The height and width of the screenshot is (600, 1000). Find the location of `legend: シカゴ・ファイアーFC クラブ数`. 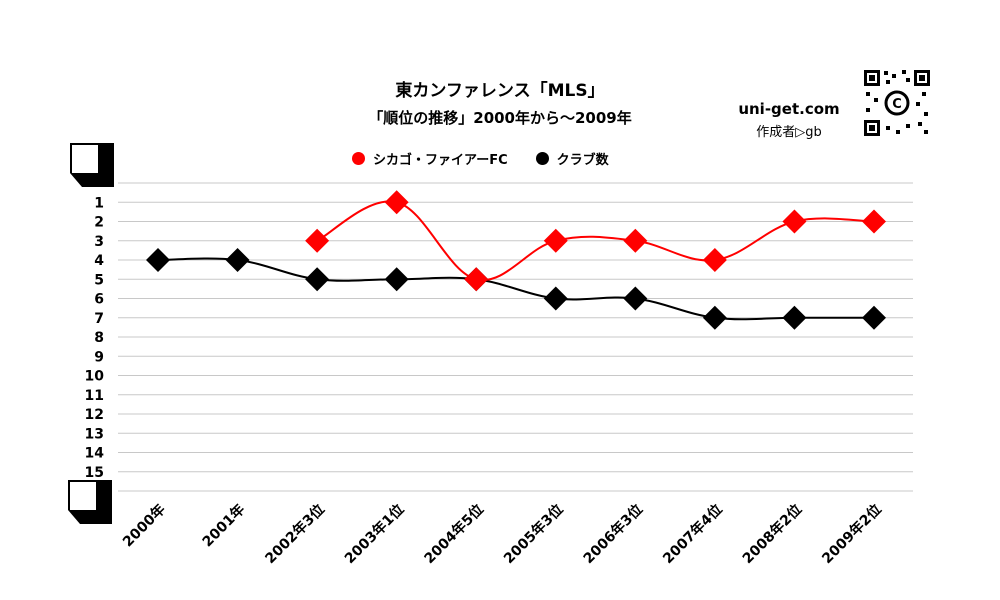

legend: シカゴ・ファイアーFC クラブ数 is located at coordinates (494, 158).